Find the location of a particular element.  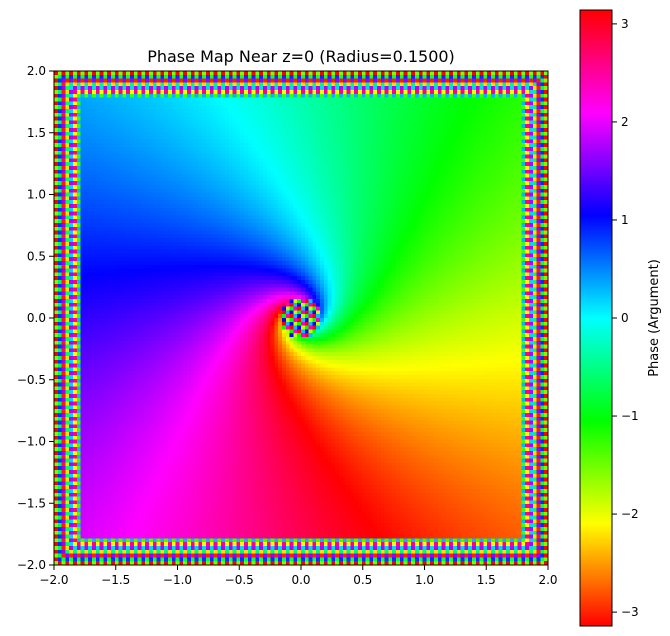

colorbar: −3 −2 −1 0 1 2 3 Phase (Argument) is located at coordinates (620, 318).